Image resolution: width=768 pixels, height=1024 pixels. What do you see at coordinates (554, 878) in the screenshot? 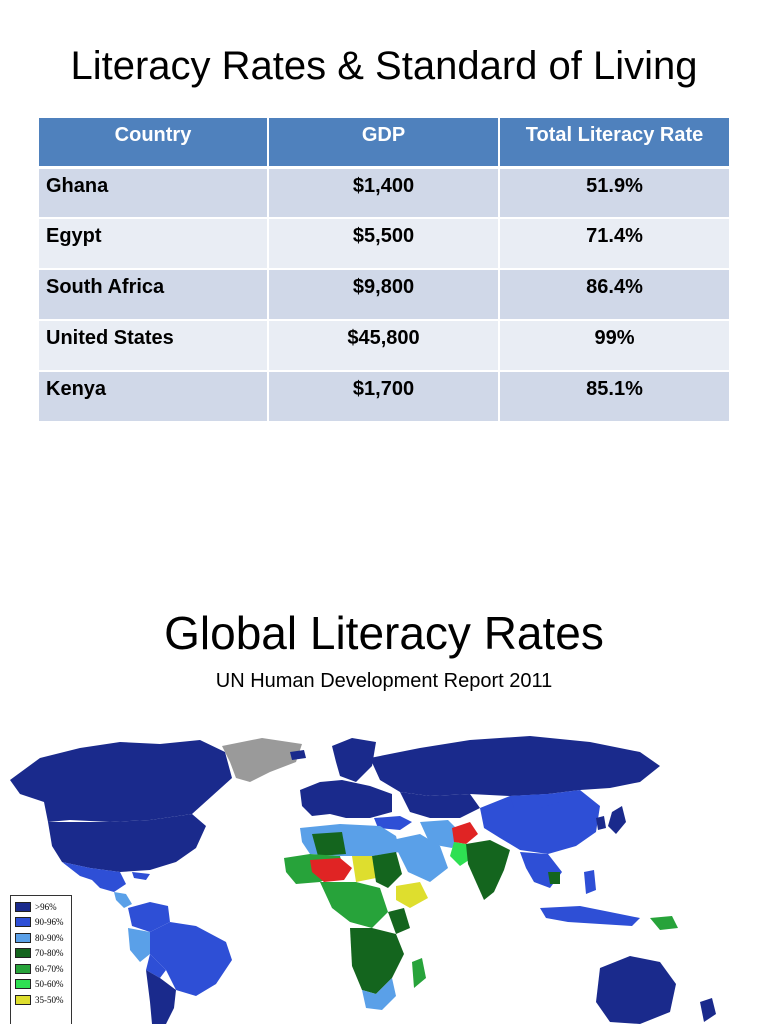
I see `cambodia` at bounding box center [554, 878].